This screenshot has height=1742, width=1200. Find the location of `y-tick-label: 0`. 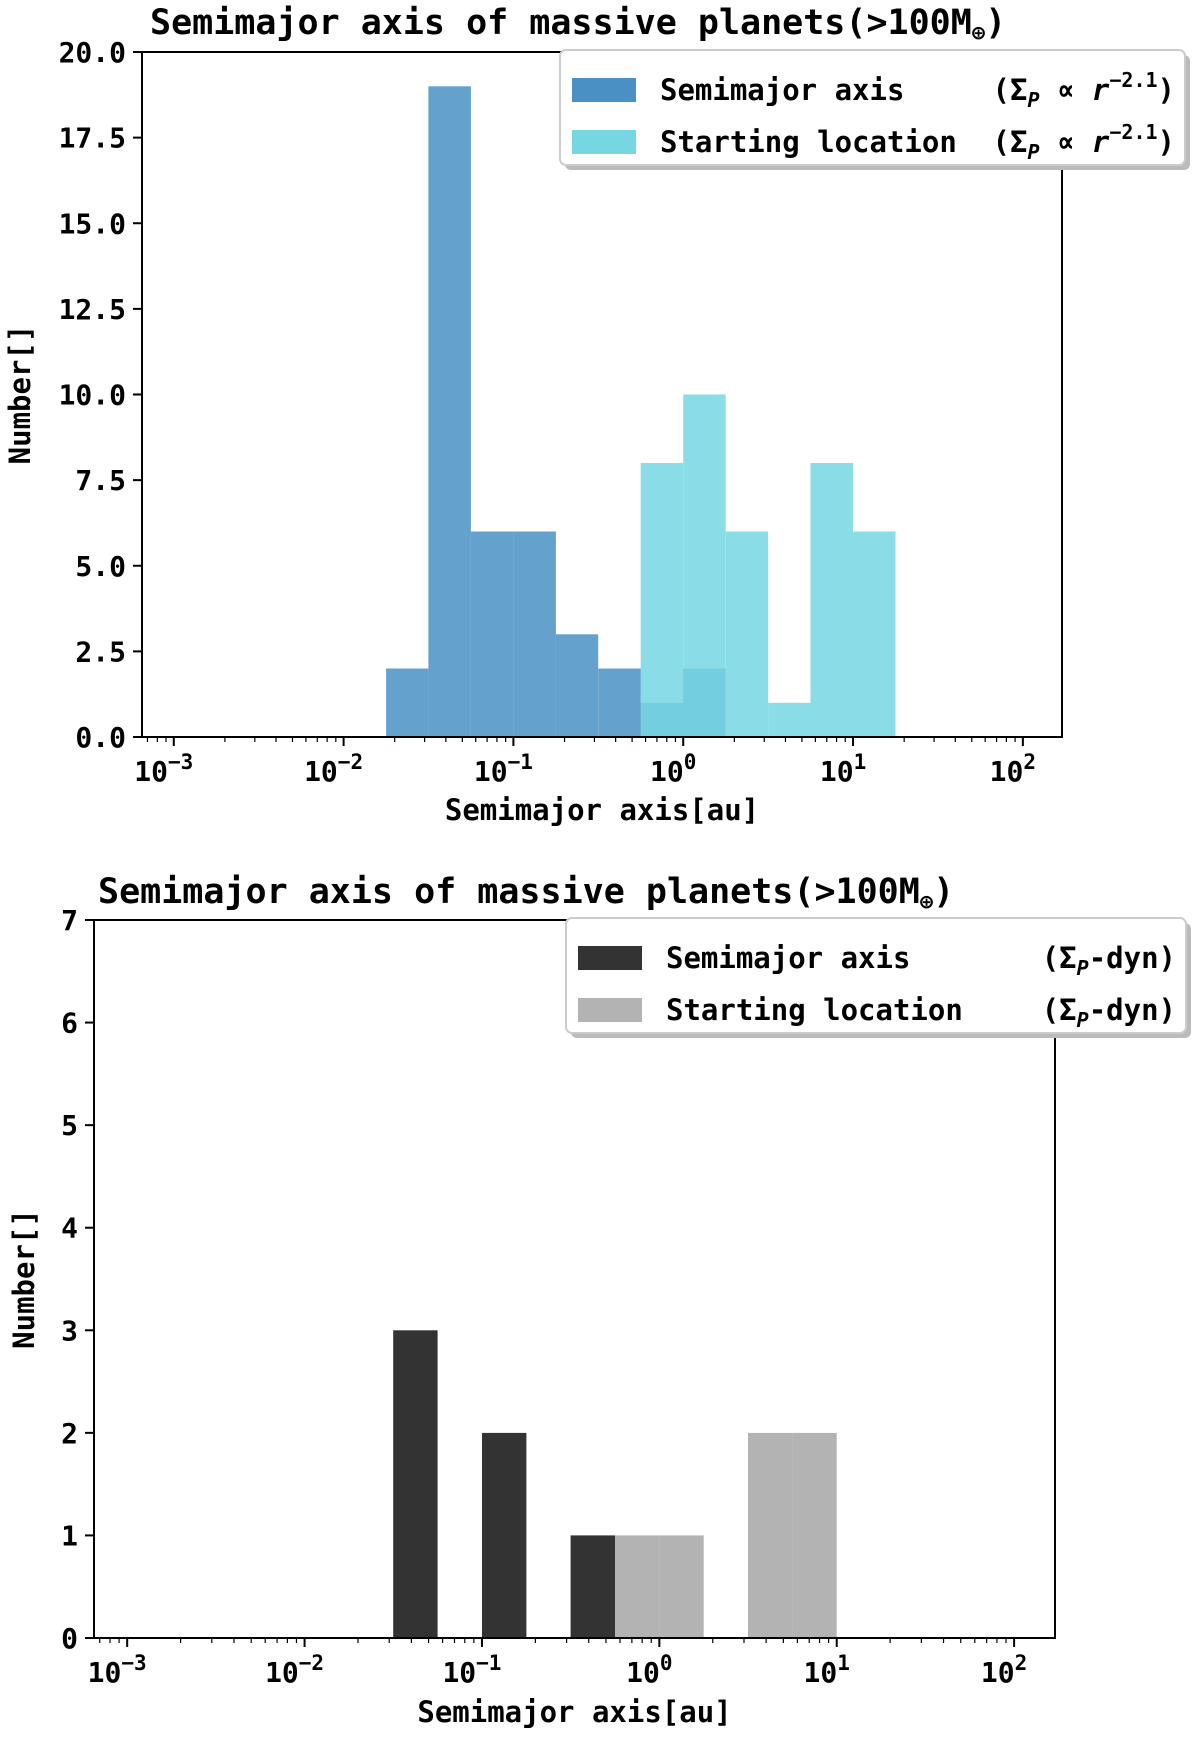

y-tick-label: 0 is located at coordinates (69, 1638).